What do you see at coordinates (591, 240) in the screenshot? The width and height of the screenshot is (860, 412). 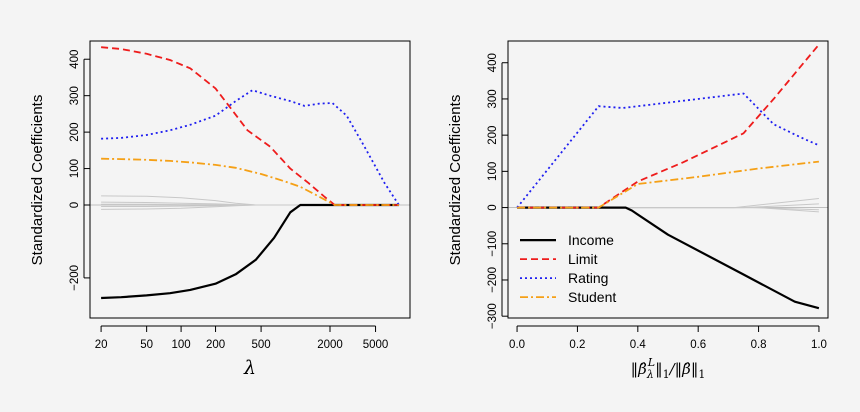 I see `legend-label-income: Income` at bounding box center [591, 240].